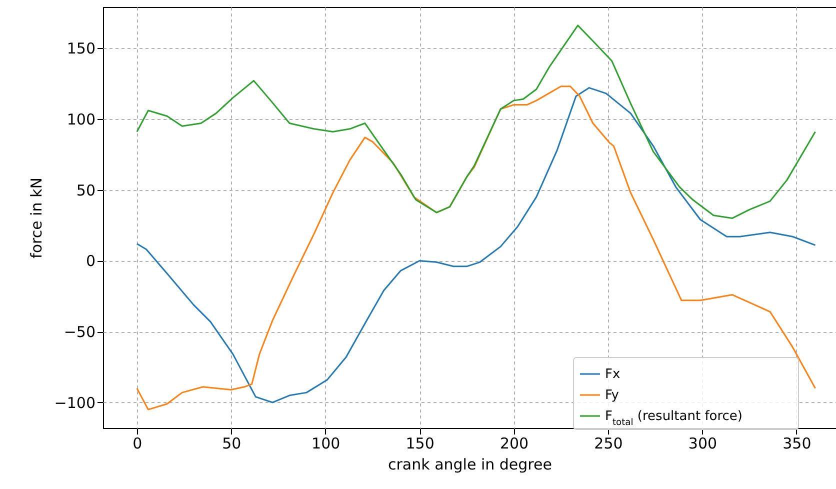  What do you see at coordinates (420, 443) in the screenshot?
I see `x-tick-label: 150` at bounding box center [420, 443].